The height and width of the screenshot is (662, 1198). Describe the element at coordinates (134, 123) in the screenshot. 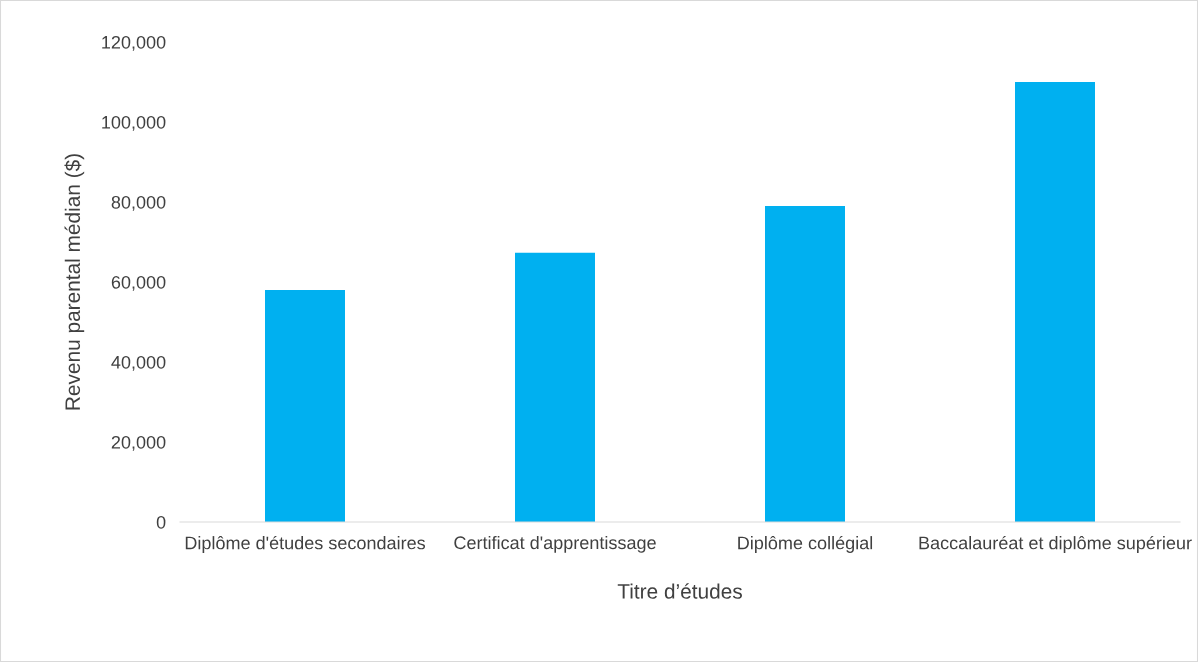

I see `y-tick-label: 100,000` at that location.